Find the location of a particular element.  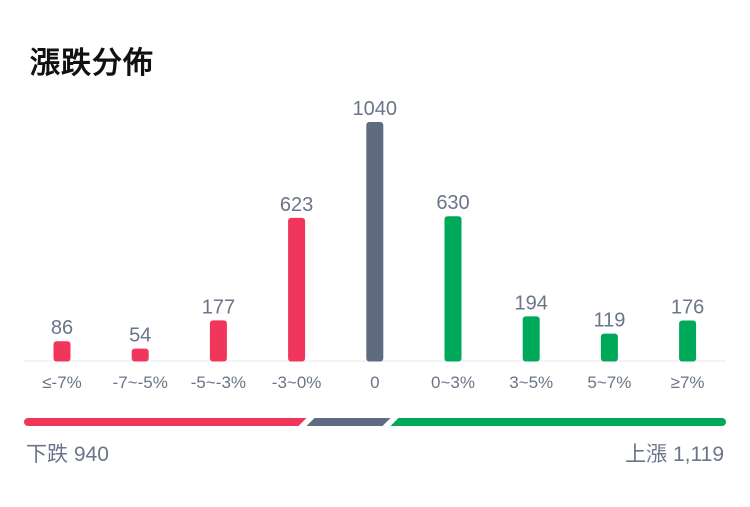

up-summary-label: 上漲 1,119 is located at coordinates (674, 454).